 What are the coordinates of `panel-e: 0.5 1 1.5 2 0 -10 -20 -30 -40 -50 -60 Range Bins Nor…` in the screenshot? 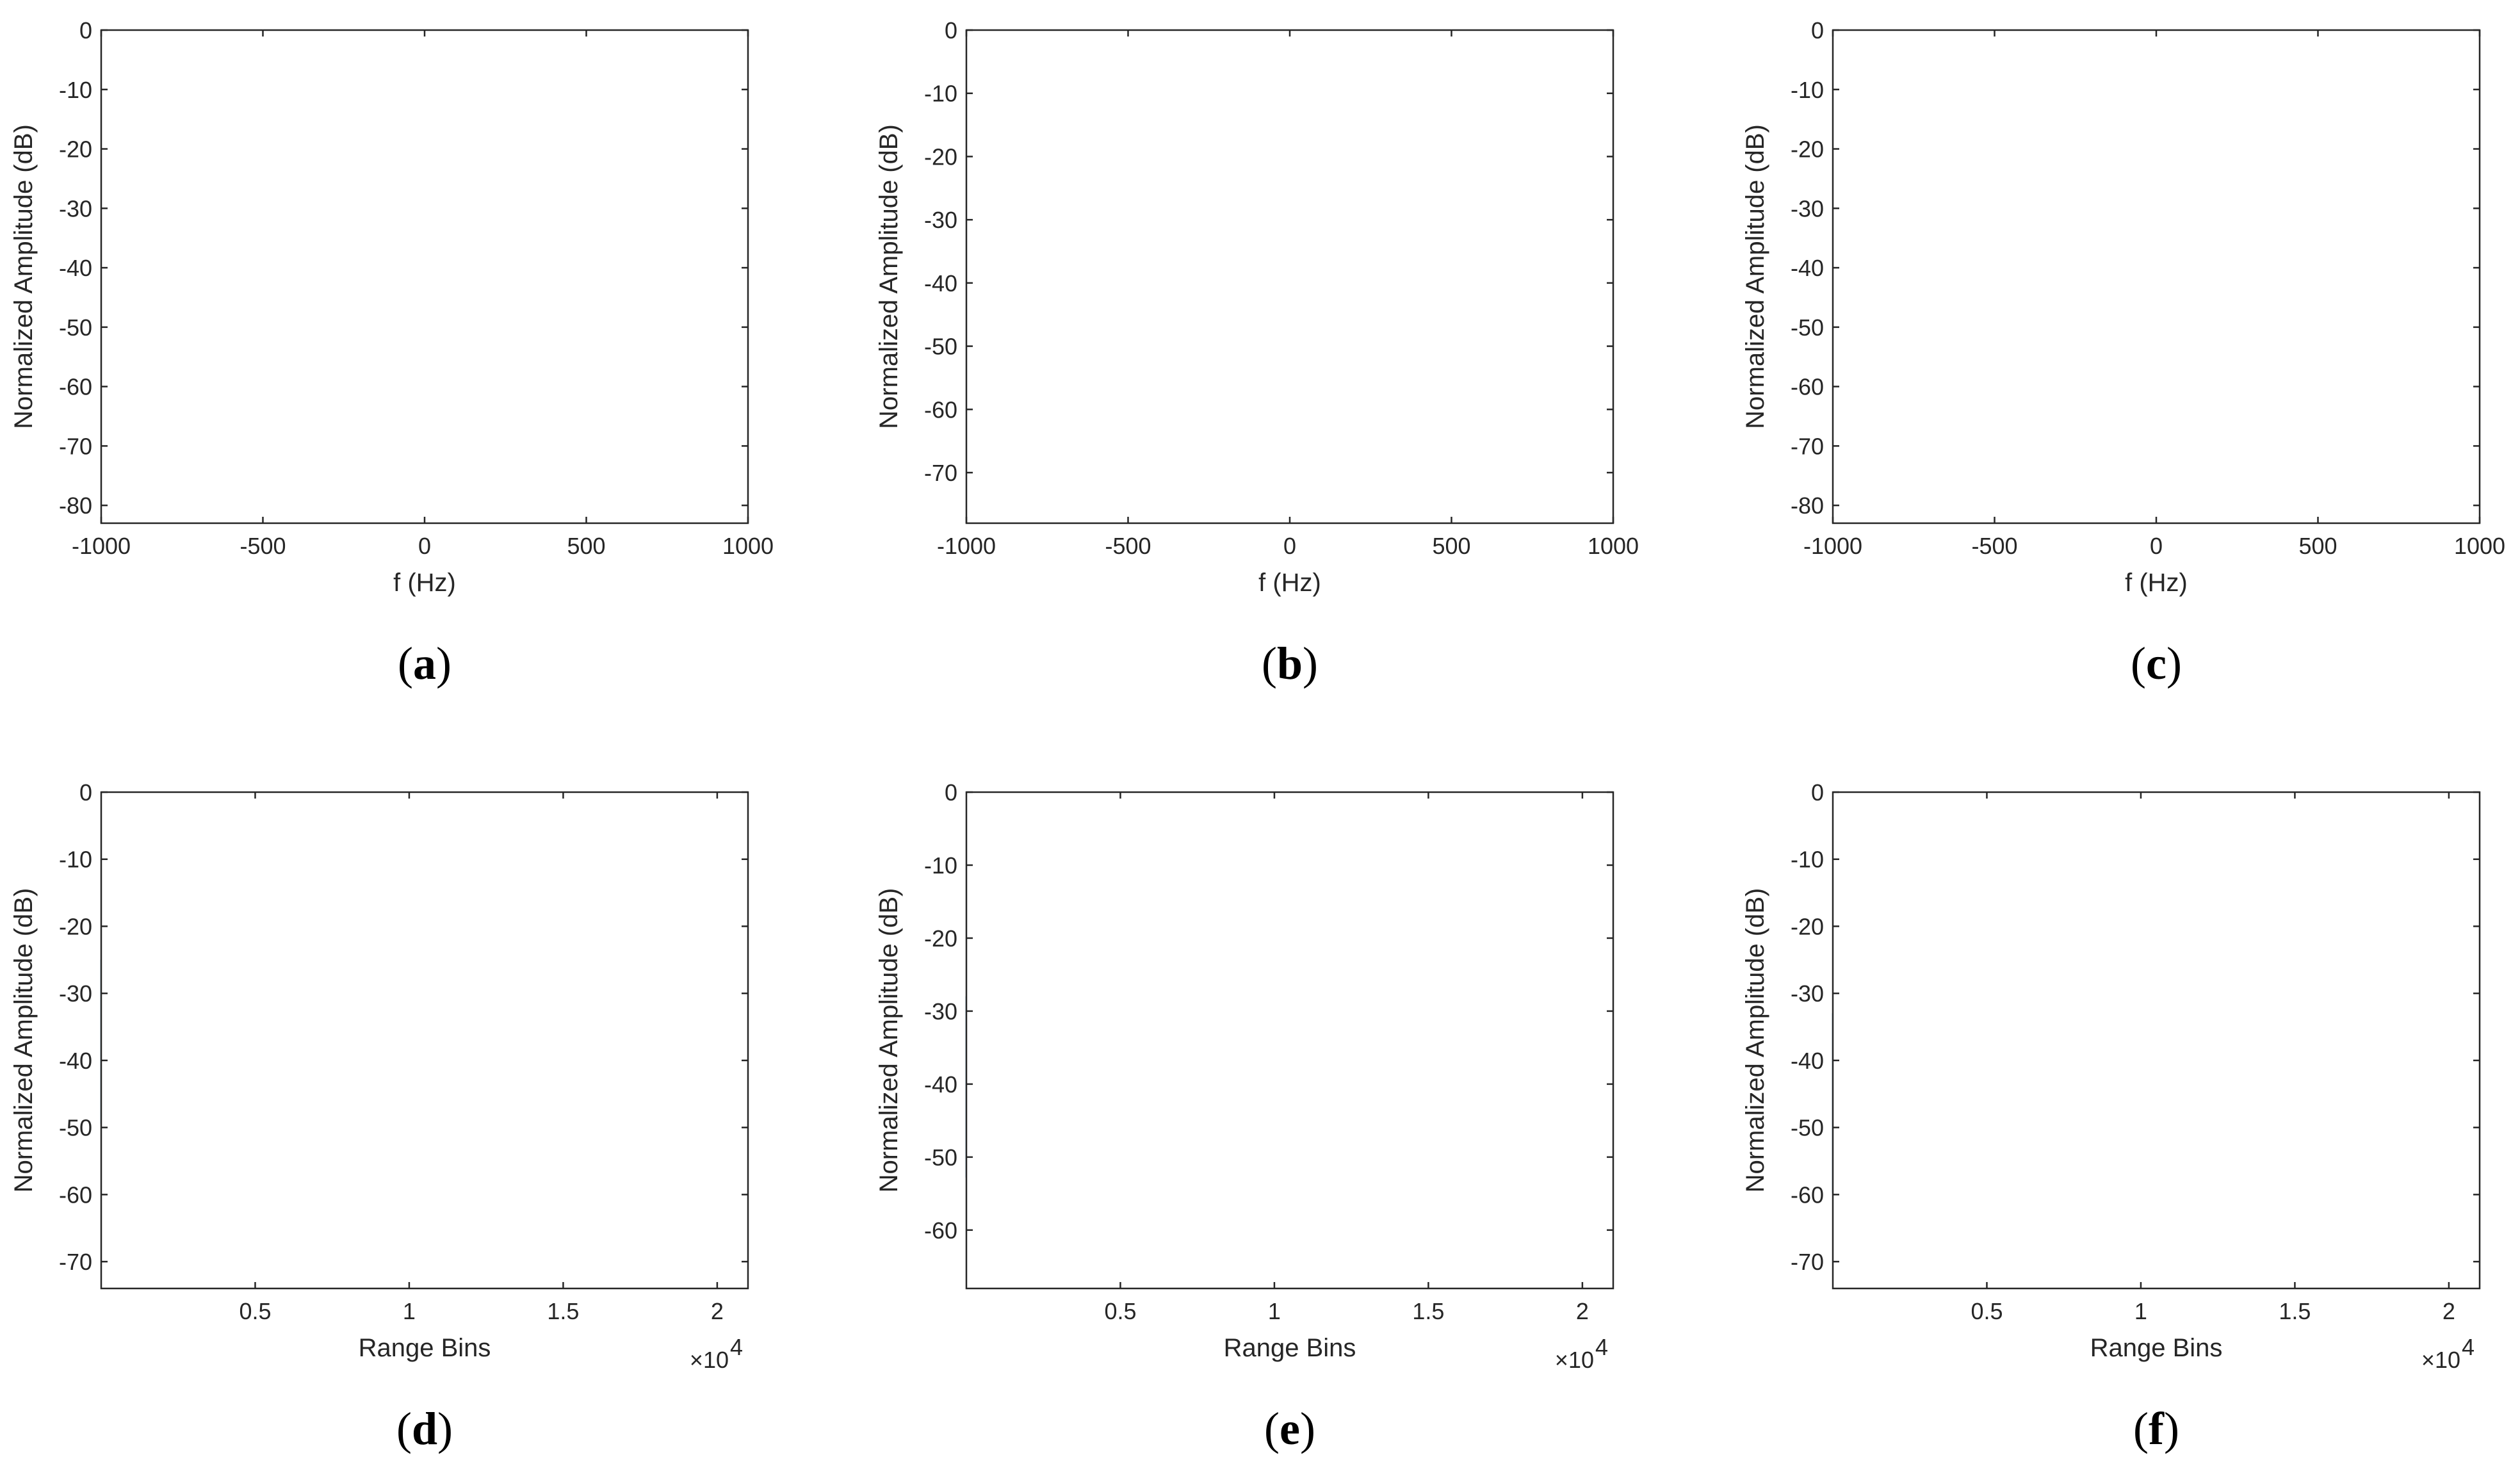 It's located at (1244, 1116).